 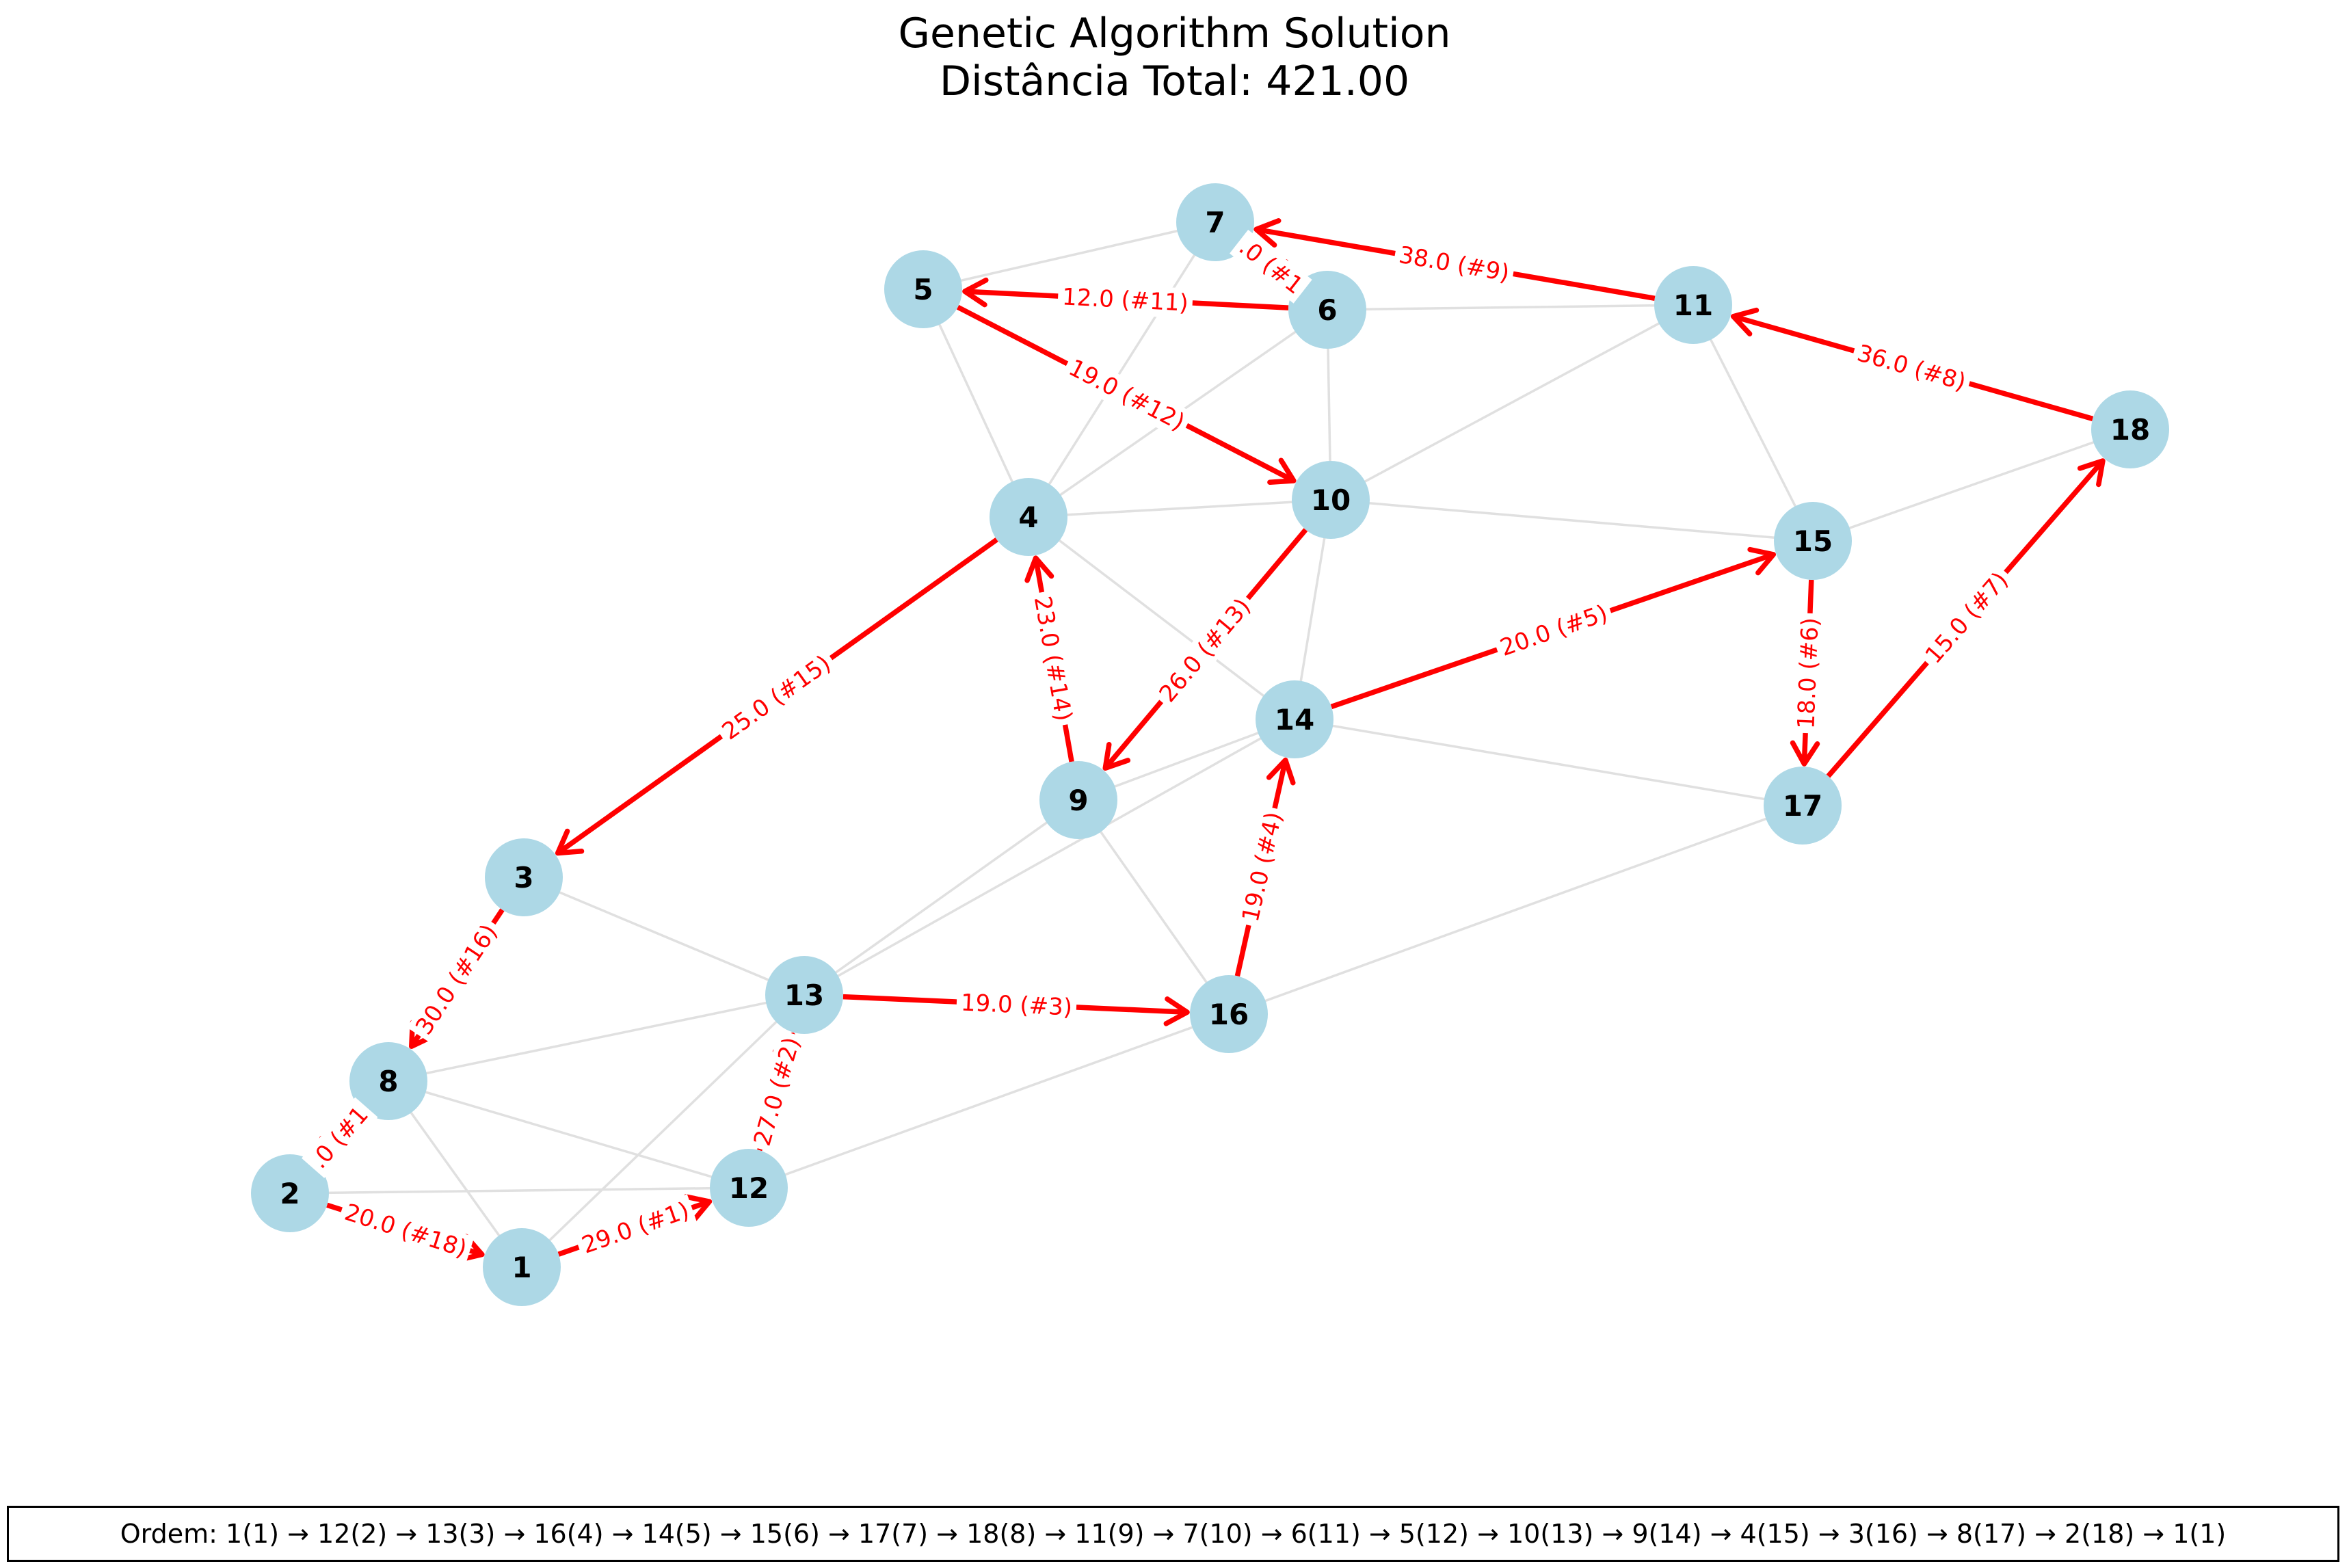 I want to click on edge-label-15-17: 18.0 (#6), so click(x=1808, y=673).